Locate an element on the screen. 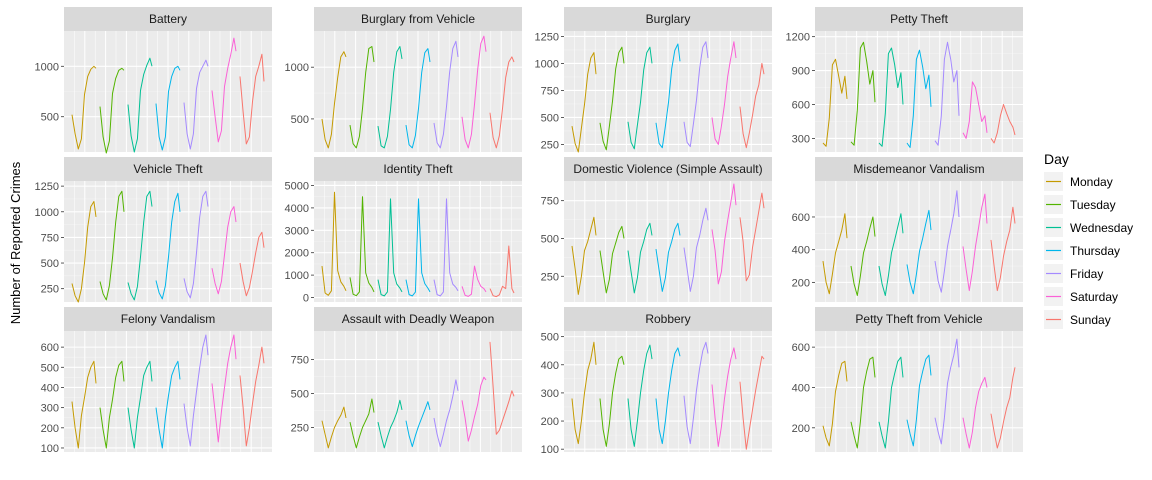 The width and height of the screenshot is (1152, 480). panel-title: Burglary is located at coordinates (668, 19).